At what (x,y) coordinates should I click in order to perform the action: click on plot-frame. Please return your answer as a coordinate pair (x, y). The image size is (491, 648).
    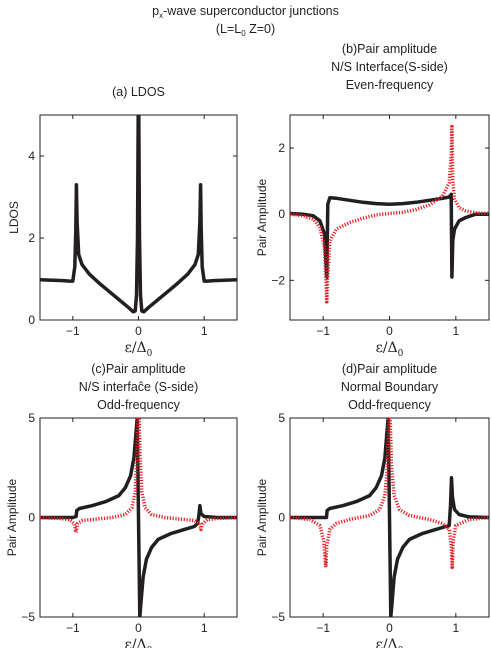
    Looking at the image, I should click on (389, 217).